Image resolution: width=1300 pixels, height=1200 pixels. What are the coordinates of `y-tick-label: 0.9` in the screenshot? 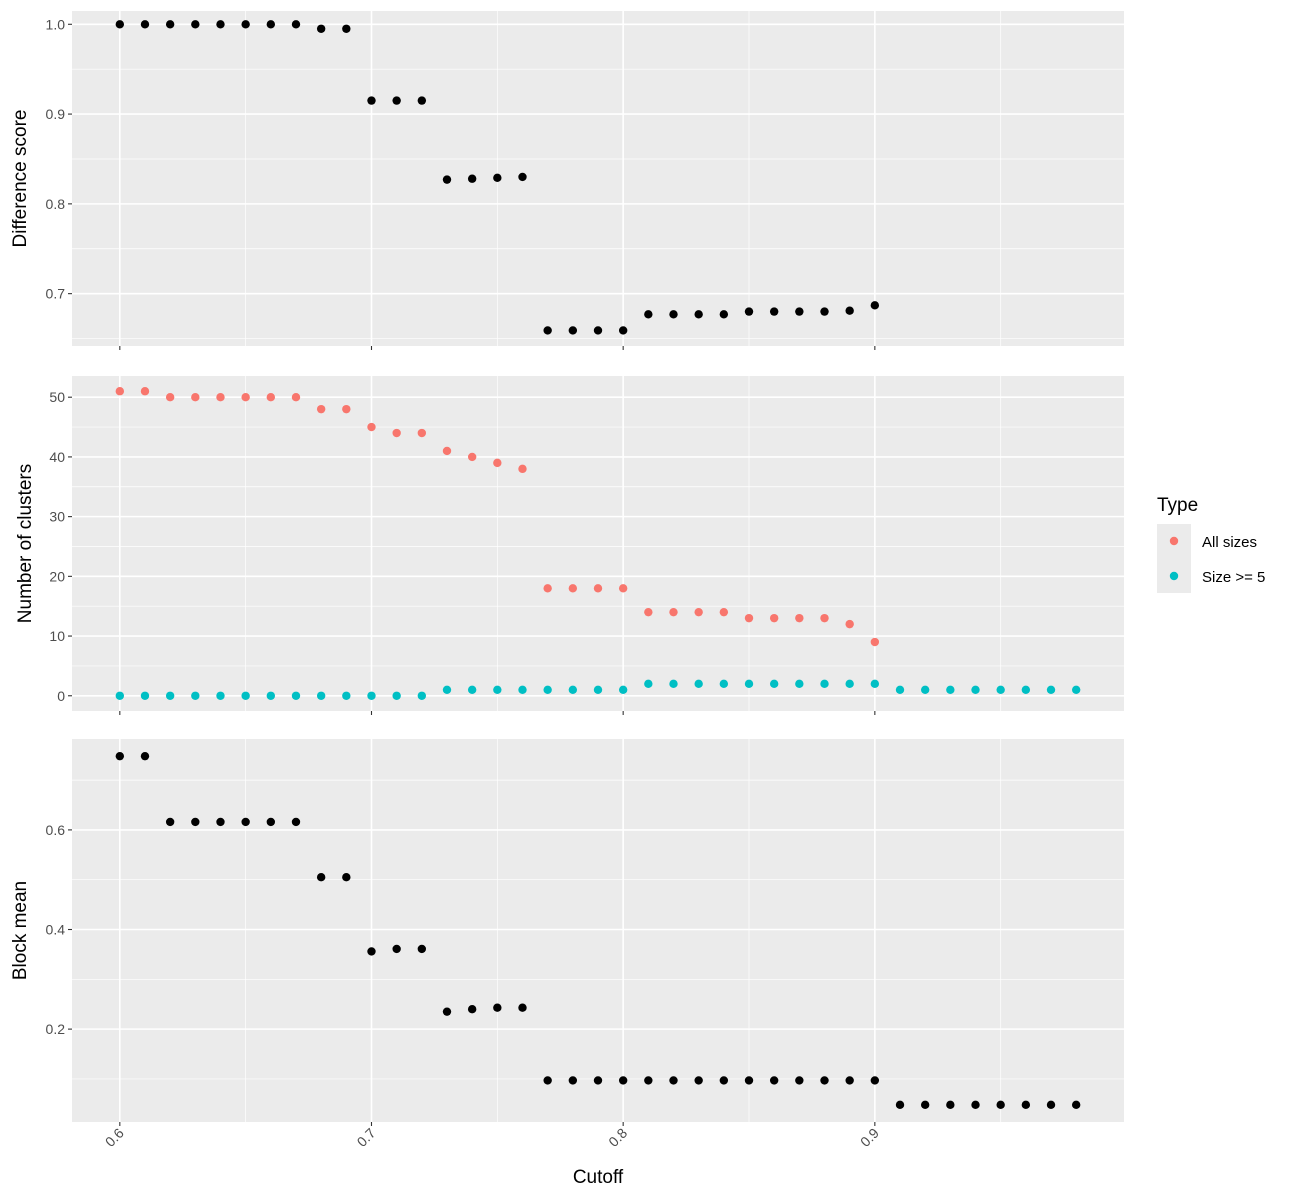 It's located at (56, 114).